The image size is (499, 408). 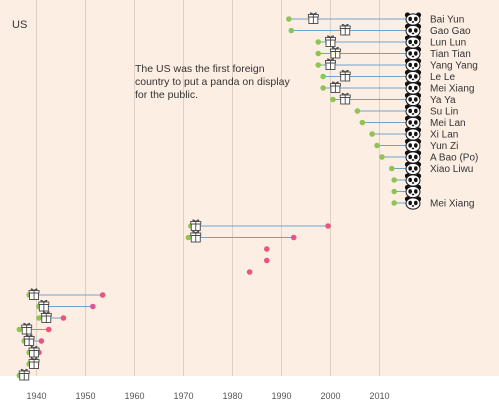 I want to click on panda-name-label: Yang Yang, so click(x=454, y=66).